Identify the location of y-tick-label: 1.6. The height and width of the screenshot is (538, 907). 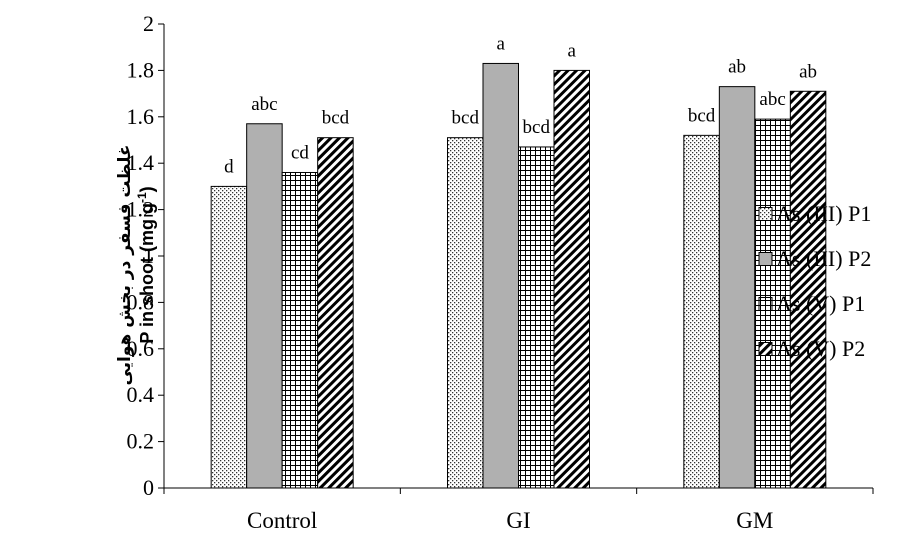
(141, 116).